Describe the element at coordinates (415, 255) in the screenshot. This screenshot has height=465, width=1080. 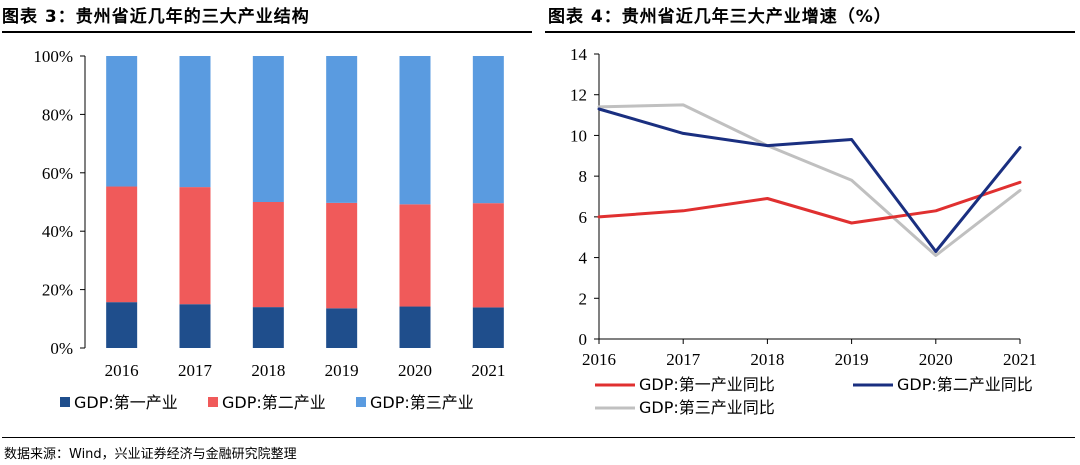
I see `bar-segment-2-2020` at that location.